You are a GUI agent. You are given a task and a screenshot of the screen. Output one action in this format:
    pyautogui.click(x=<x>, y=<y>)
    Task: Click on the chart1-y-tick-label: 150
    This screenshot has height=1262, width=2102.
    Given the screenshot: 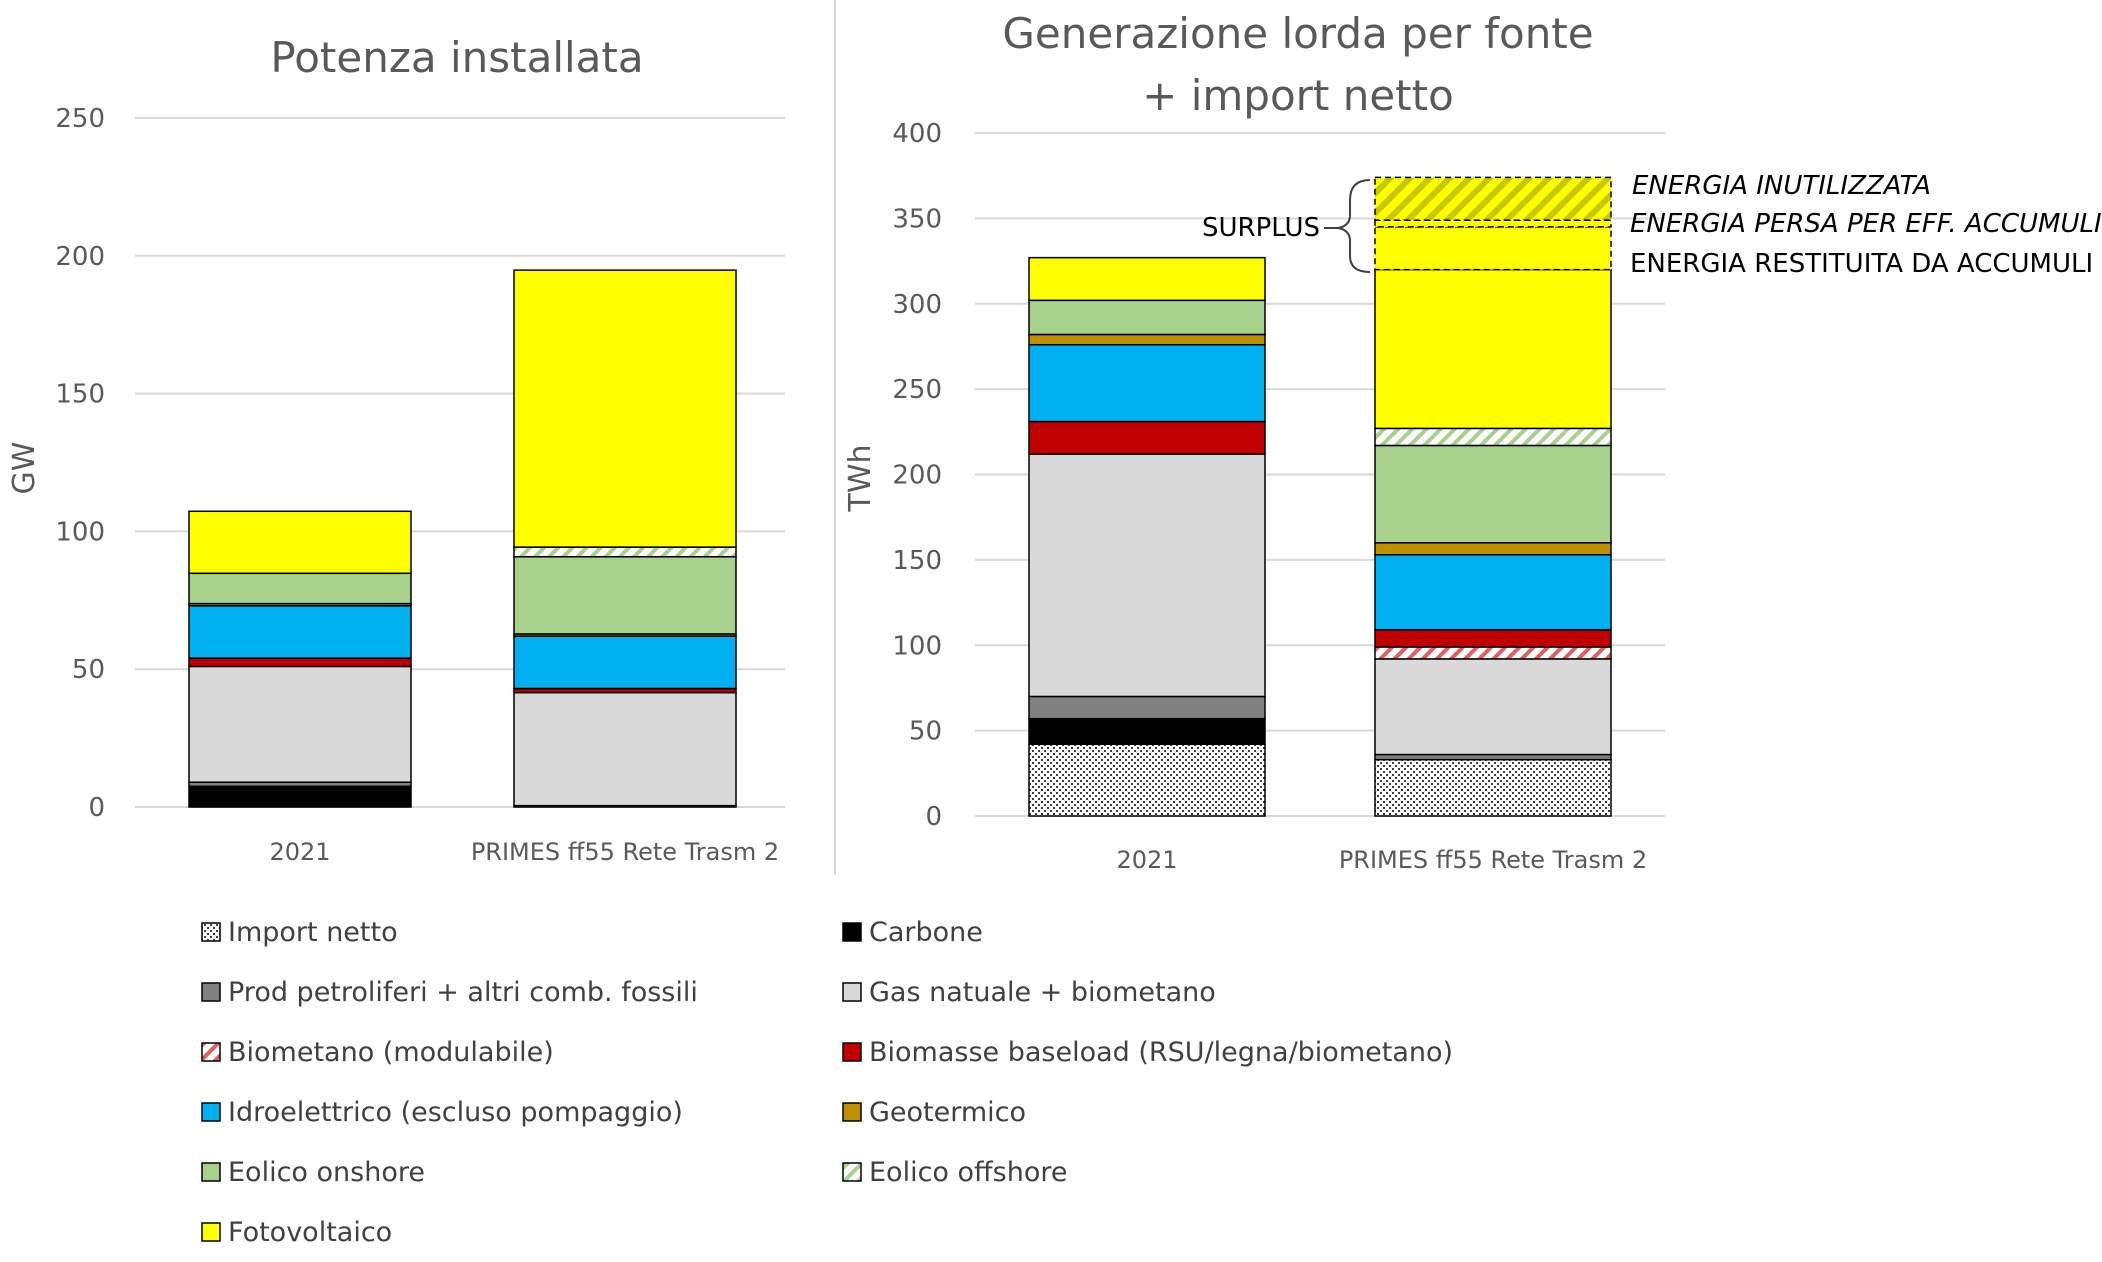 What is the action you would take?
    pyautogui.click(x=80, y=395)
    